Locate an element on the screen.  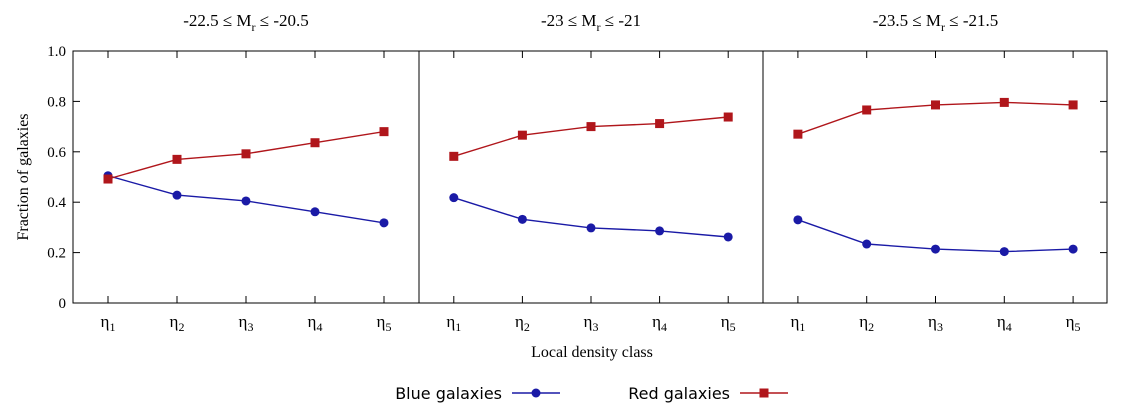
panel-title: -23.5 ≤ Mr ≤ -21.5 is located at coordinates (936, 22).